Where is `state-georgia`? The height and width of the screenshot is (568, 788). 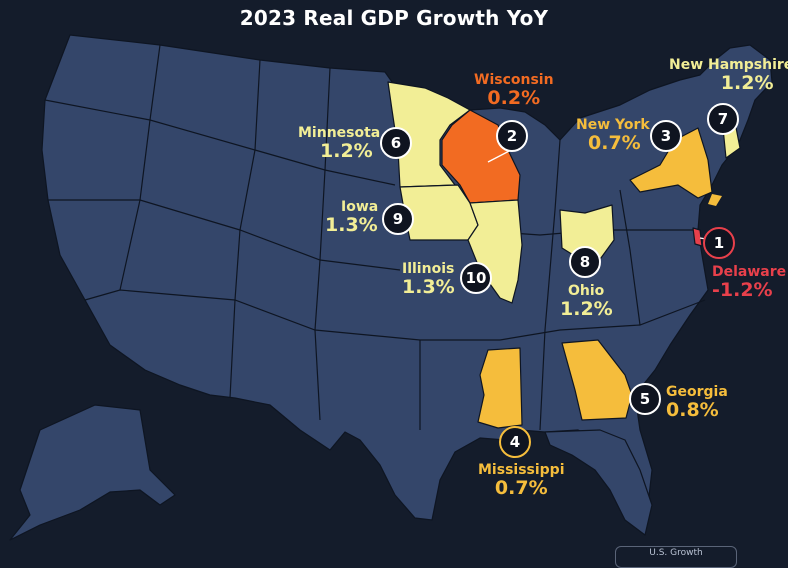 state-georgia is located at coordinates (597, 380).